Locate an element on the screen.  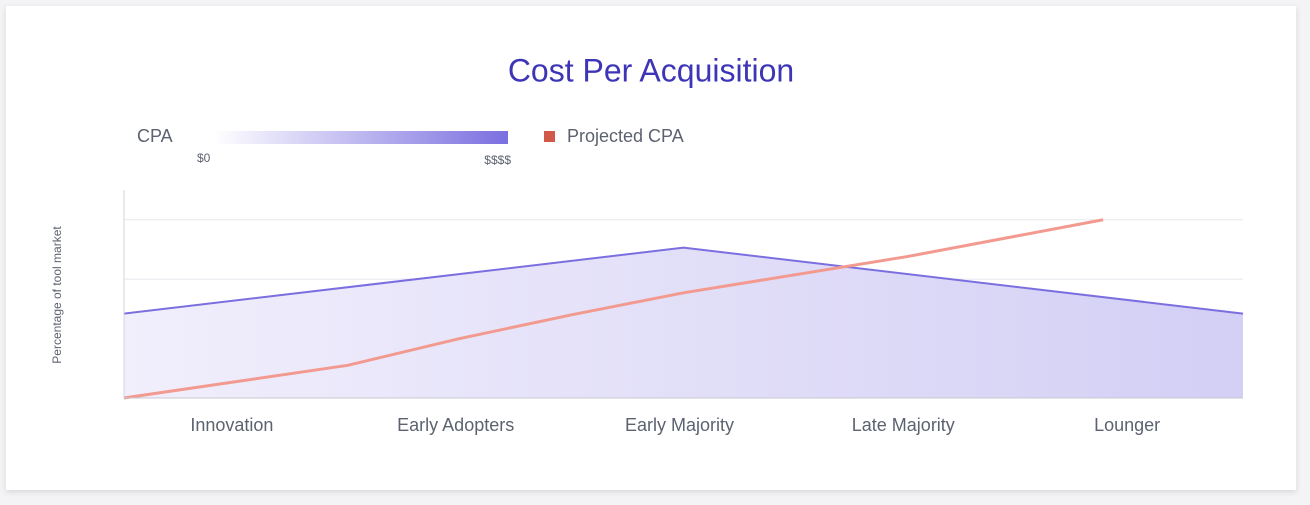
chart-title: Cost Per Acquisition is located at coordinates (651, 70).